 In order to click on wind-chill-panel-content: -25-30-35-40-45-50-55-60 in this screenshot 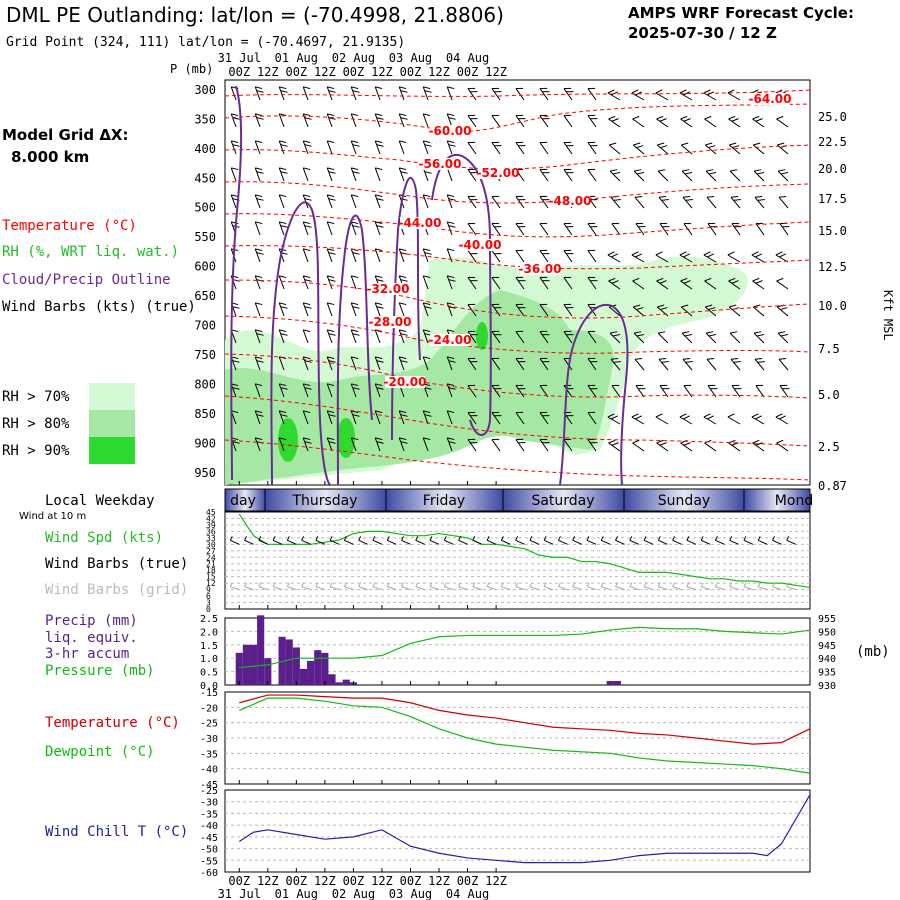, I will do `click(505, 832)`.